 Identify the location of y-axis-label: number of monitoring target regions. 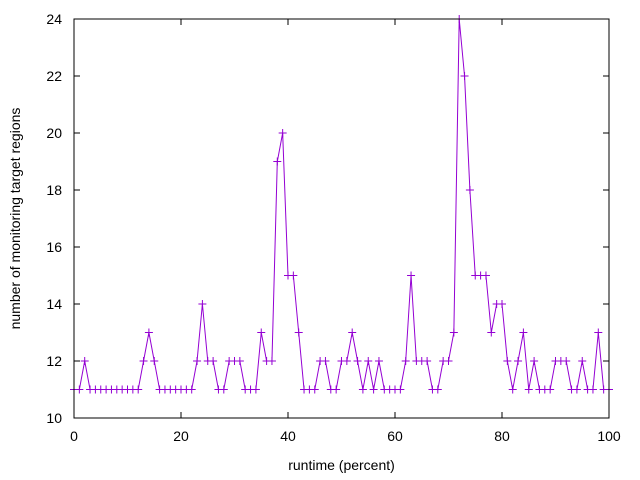
(15, 219).